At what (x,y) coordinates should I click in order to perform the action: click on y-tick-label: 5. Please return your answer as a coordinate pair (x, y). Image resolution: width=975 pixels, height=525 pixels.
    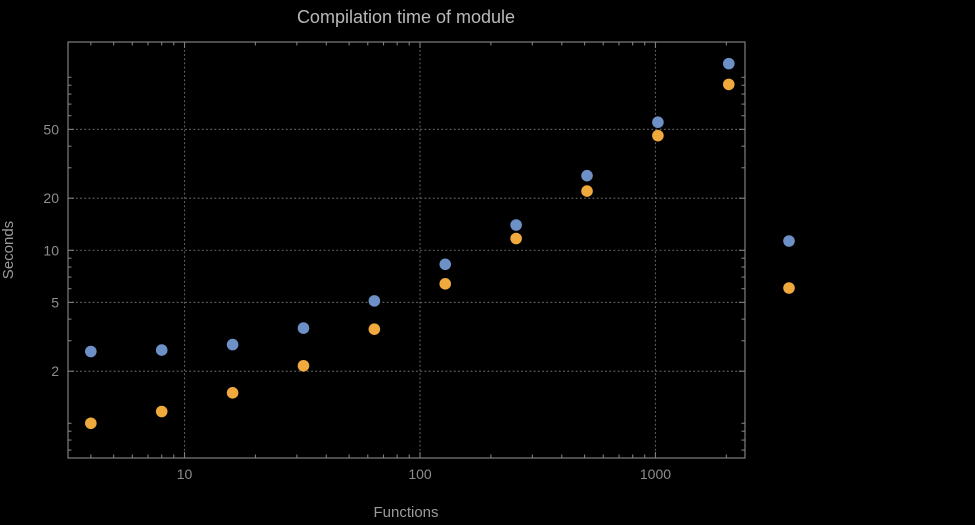
    Looking at the image, I should click on (55, 302).